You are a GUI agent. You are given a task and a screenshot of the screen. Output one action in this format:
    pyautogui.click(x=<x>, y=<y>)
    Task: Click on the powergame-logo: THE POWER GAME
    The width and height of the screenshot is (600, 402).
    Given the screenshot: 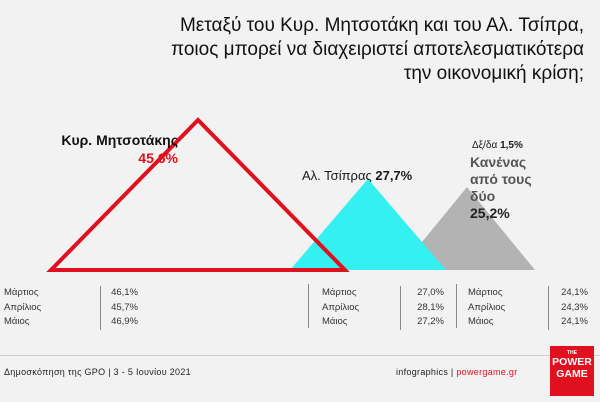 What is the action you would take?
    pyautogui.click(x=572, y=371)
    